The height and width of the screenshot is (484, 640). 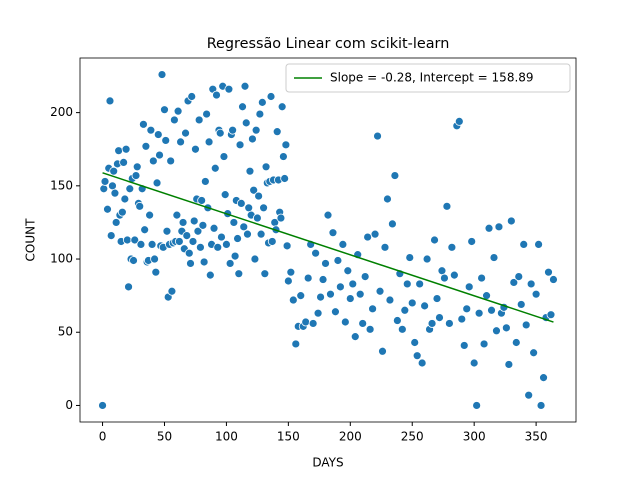 I want to click on y-tick-label: 150, so click(x=61, y=185).